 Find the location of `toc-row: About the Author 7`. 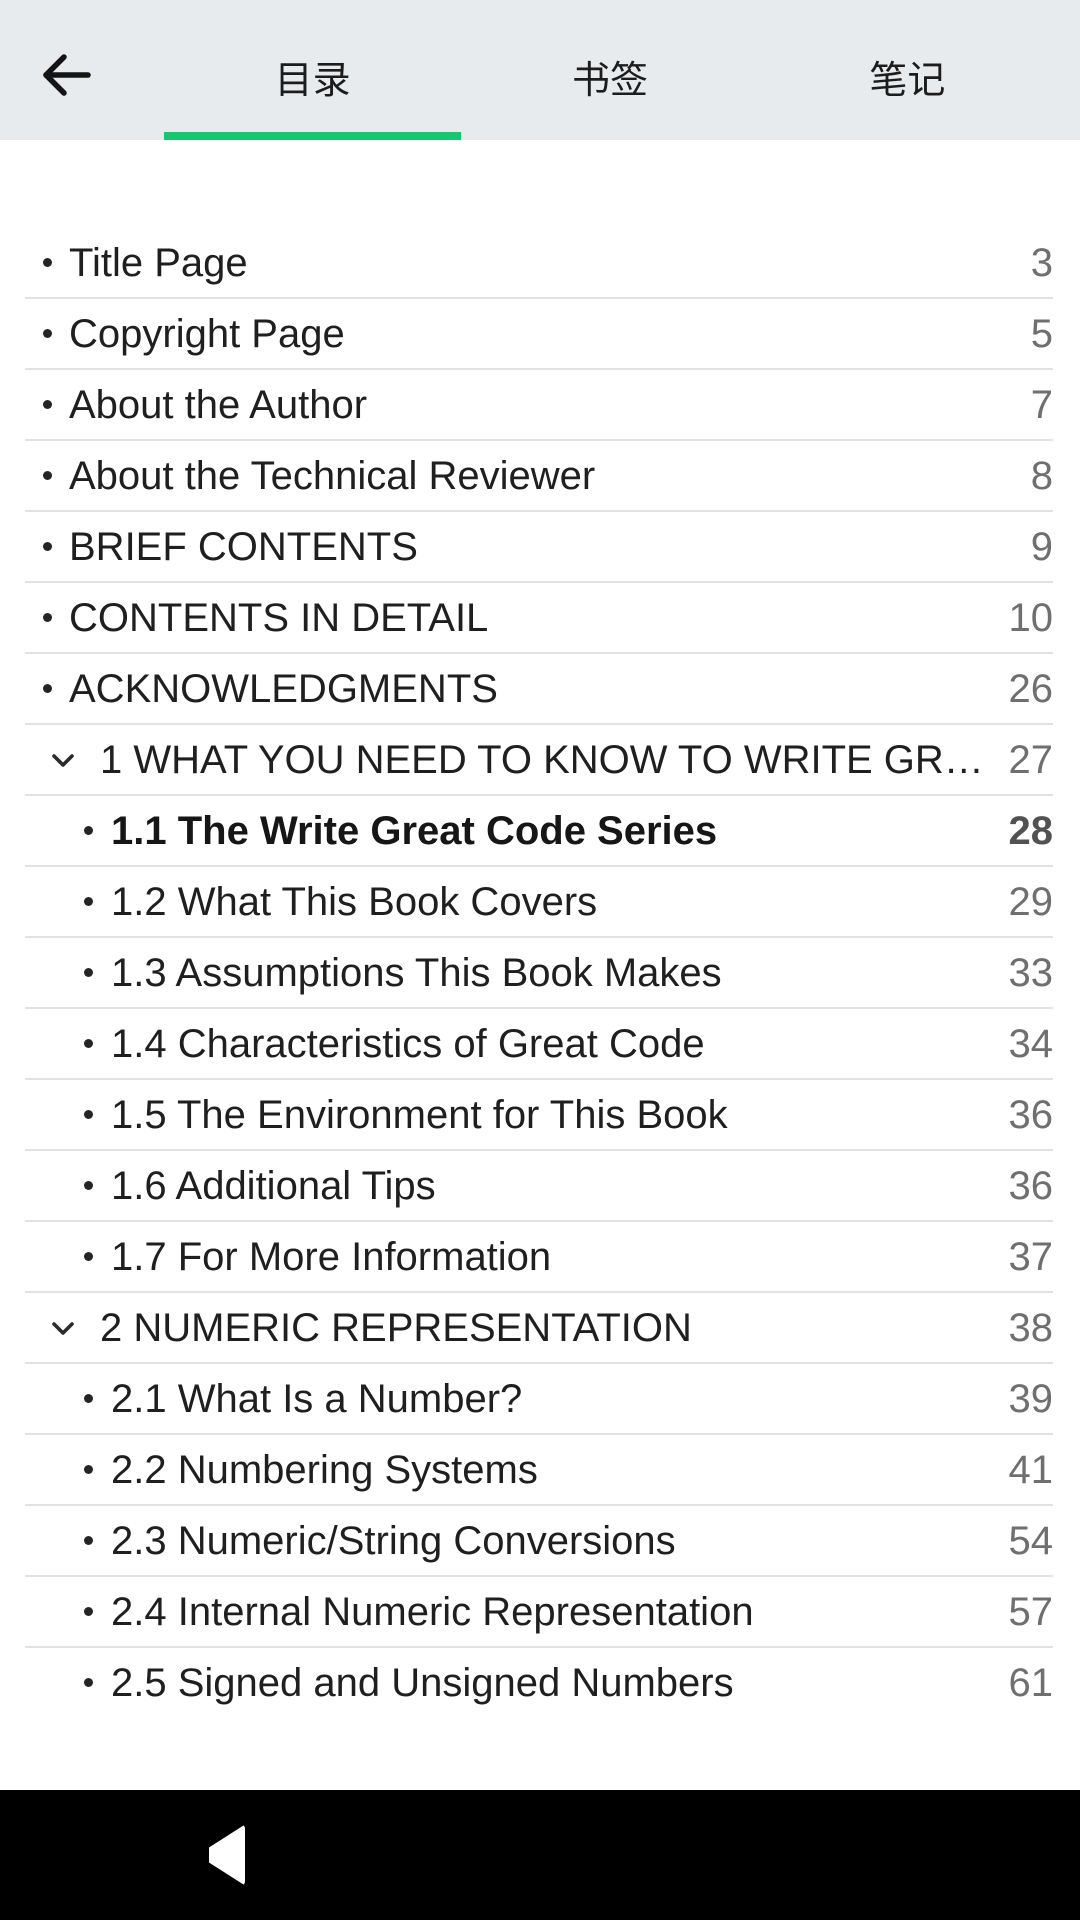

toc-row: About the Author 7 is located at coordinates (539, 403).